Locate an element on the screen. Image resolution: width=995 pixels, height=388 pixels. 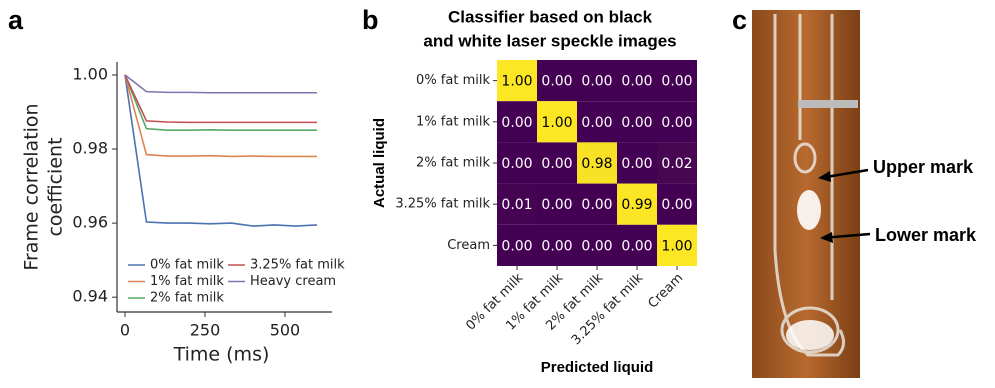
viscometer is located at coordinates (809, 185).